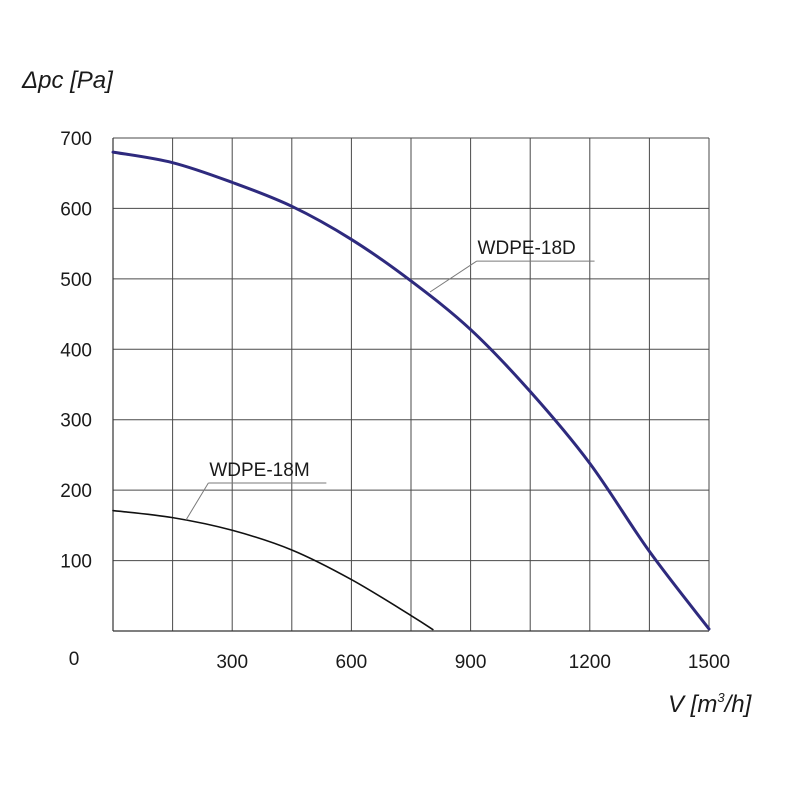  What do you see at coordinates (76, 562) in the screenshot?
I see `y-tick-100: 100` at bounding box center [76, 562].